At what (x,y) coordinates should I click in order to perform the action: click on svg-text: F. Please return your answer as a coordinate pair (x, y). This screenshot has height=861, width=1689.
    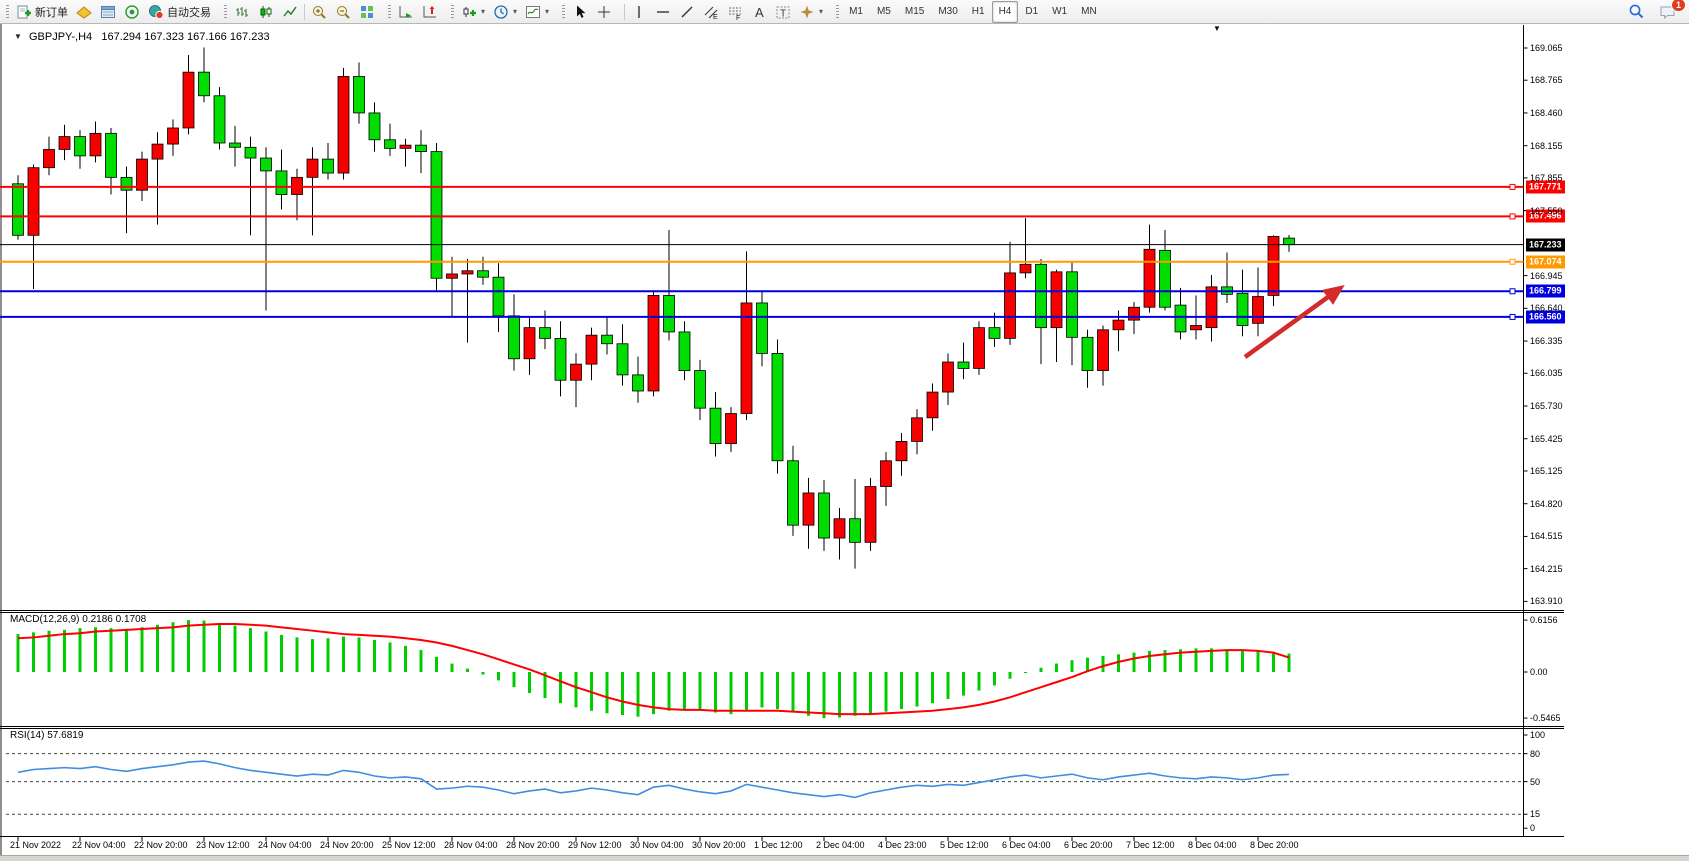
    Looking at the image, I should click on (738, 17).